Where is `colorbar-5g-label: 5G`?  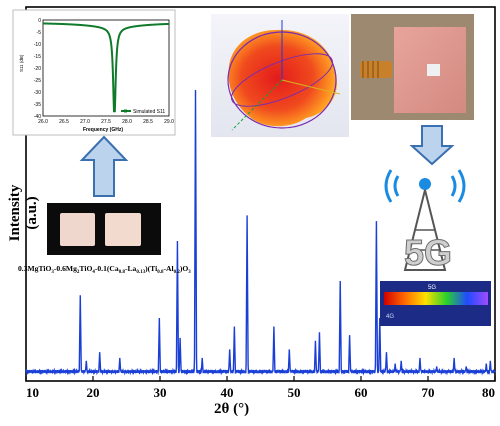
colorbar-5g-label: 5G is located at coordinates (432, 288).